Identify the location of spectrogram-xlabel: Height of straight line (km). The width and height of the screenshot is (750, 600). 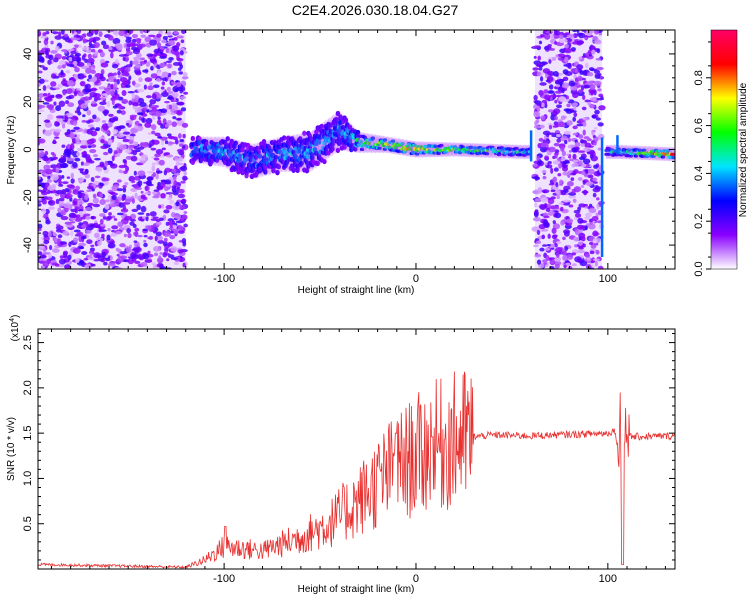
(356, 290).